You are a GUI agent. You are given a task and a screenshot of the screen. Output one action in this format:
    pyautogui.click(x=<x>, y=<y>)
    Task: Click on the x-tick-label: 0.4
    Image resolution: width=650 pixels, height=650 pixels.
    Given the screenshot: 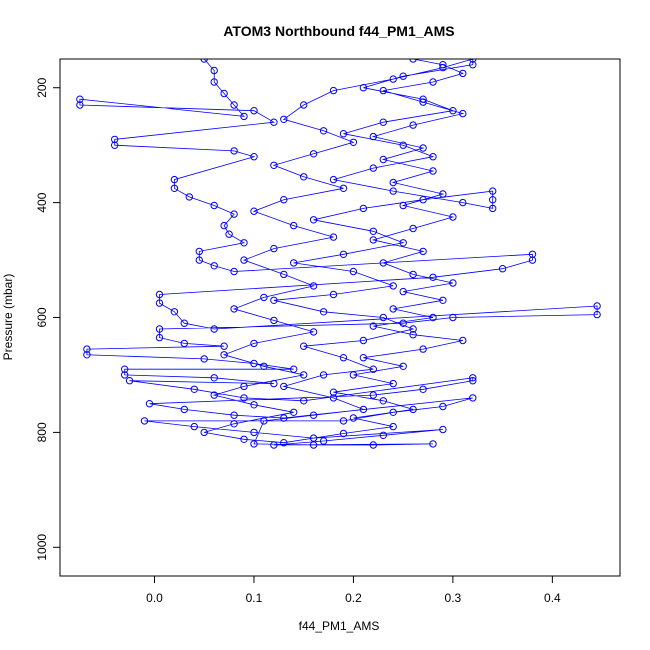 What is the action you would take?
    pyautogui.click(x=552, y=598)
    